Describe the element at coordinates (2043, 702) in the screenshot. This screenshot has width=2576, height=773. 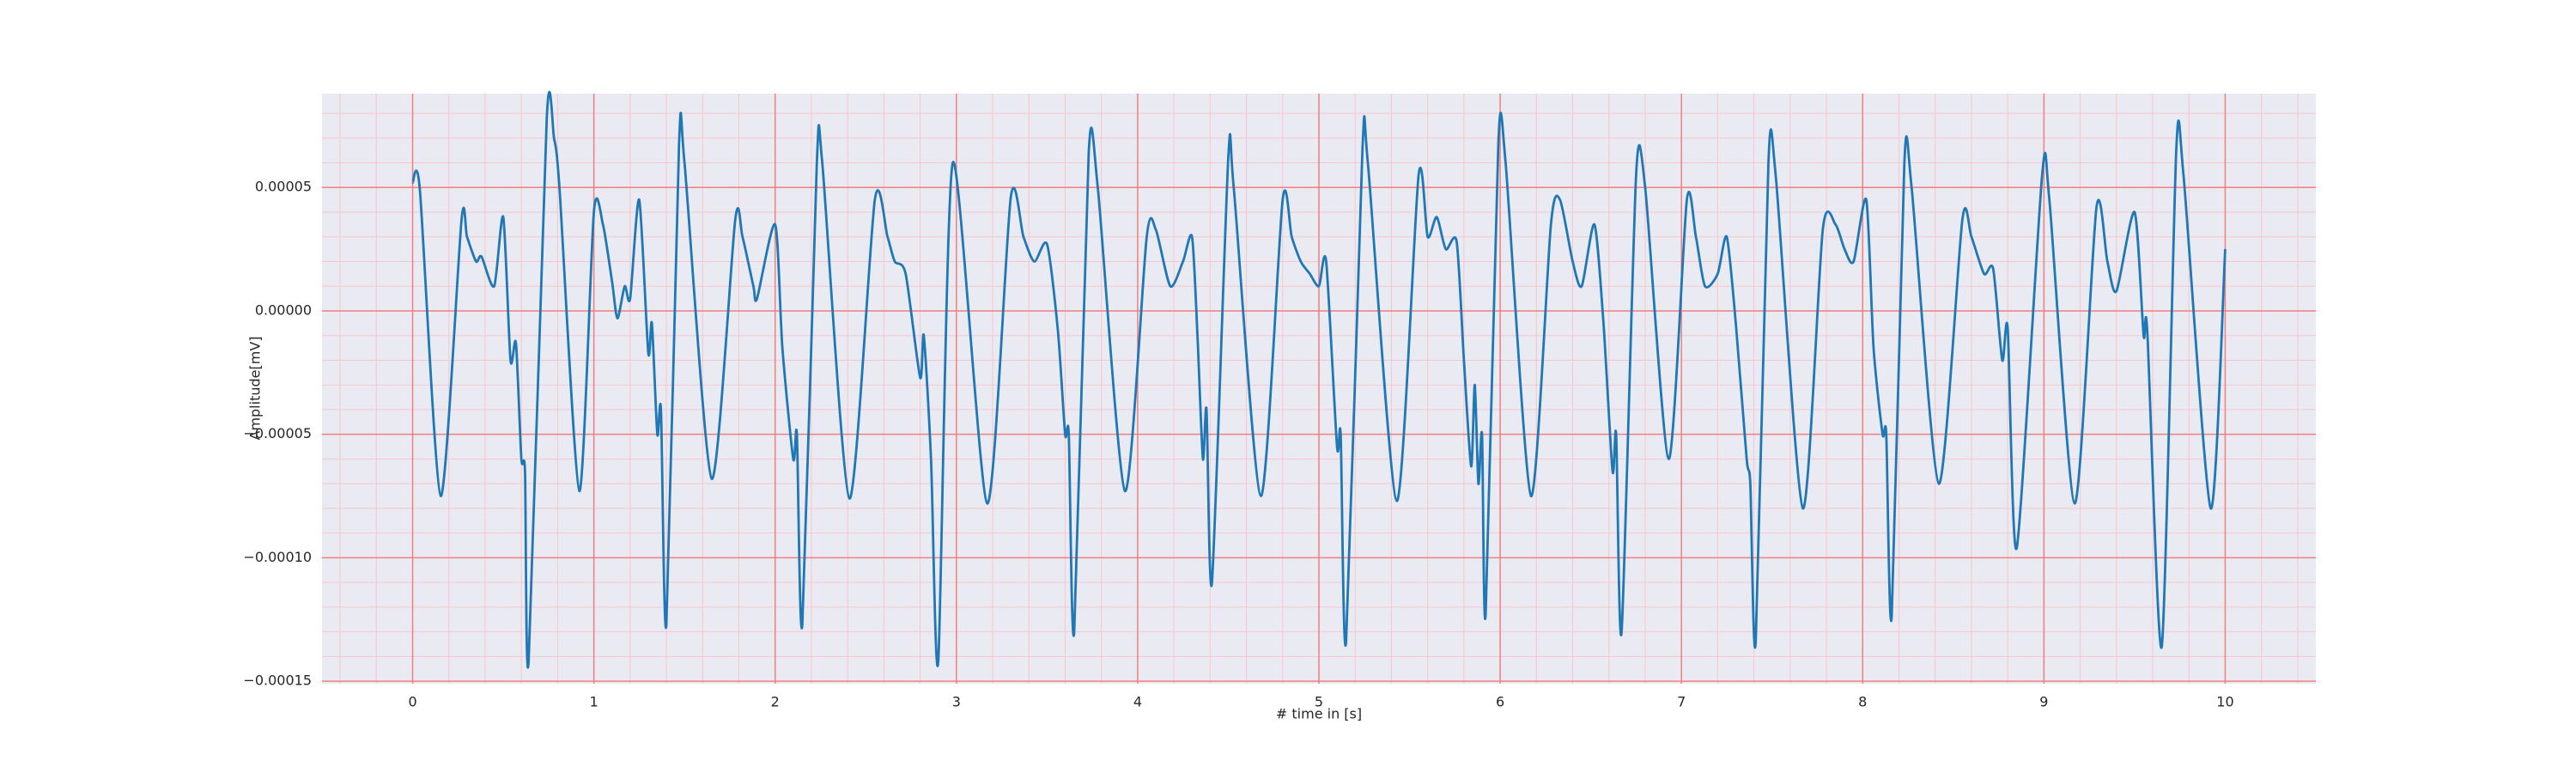
I see `x-tick-label: 9` at that location.